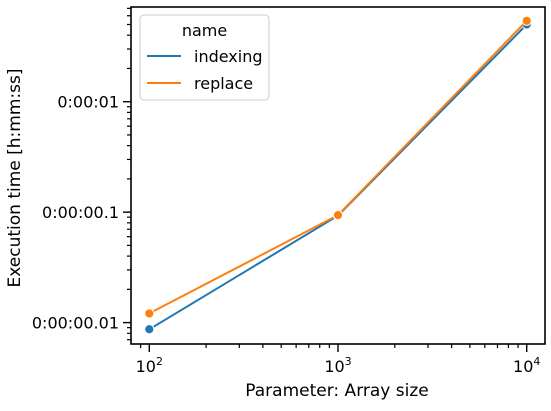 This screenshot has width=551, height=411. Describe the element at coordinates (75, 323) in the screenshot. I see `y-tick-label: 0:00:00.01` at that location.